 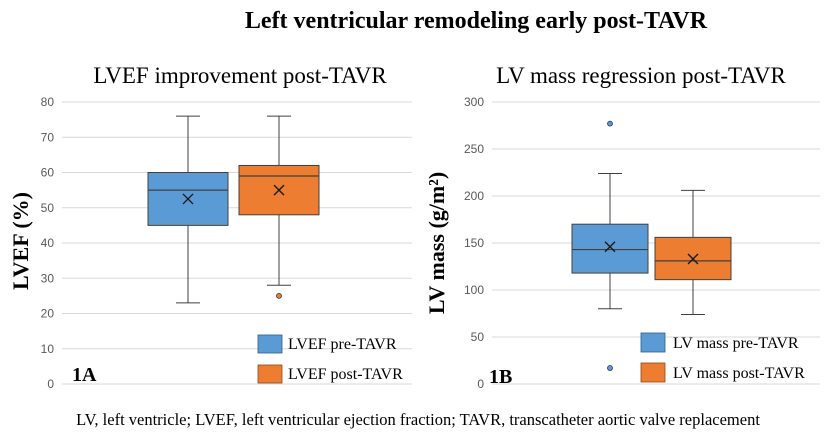 I want to click on legend-swatch-lv-mass-pre, so click(x=653, y=342).